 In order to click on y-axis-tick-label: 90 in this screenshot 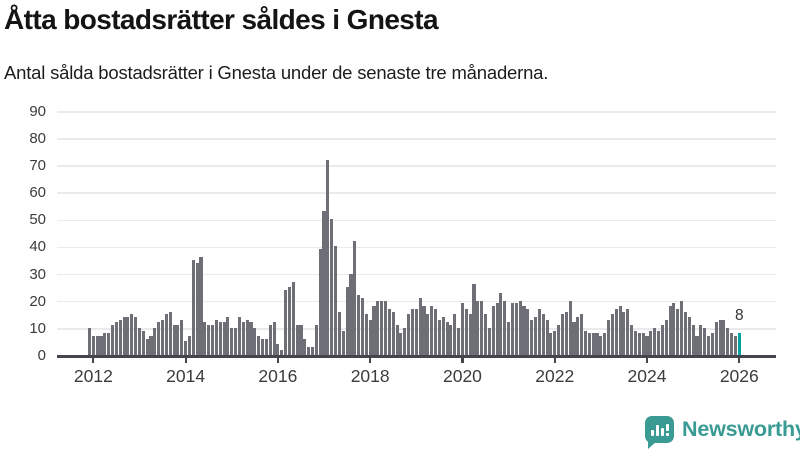, I will do `click(37, 111)`.